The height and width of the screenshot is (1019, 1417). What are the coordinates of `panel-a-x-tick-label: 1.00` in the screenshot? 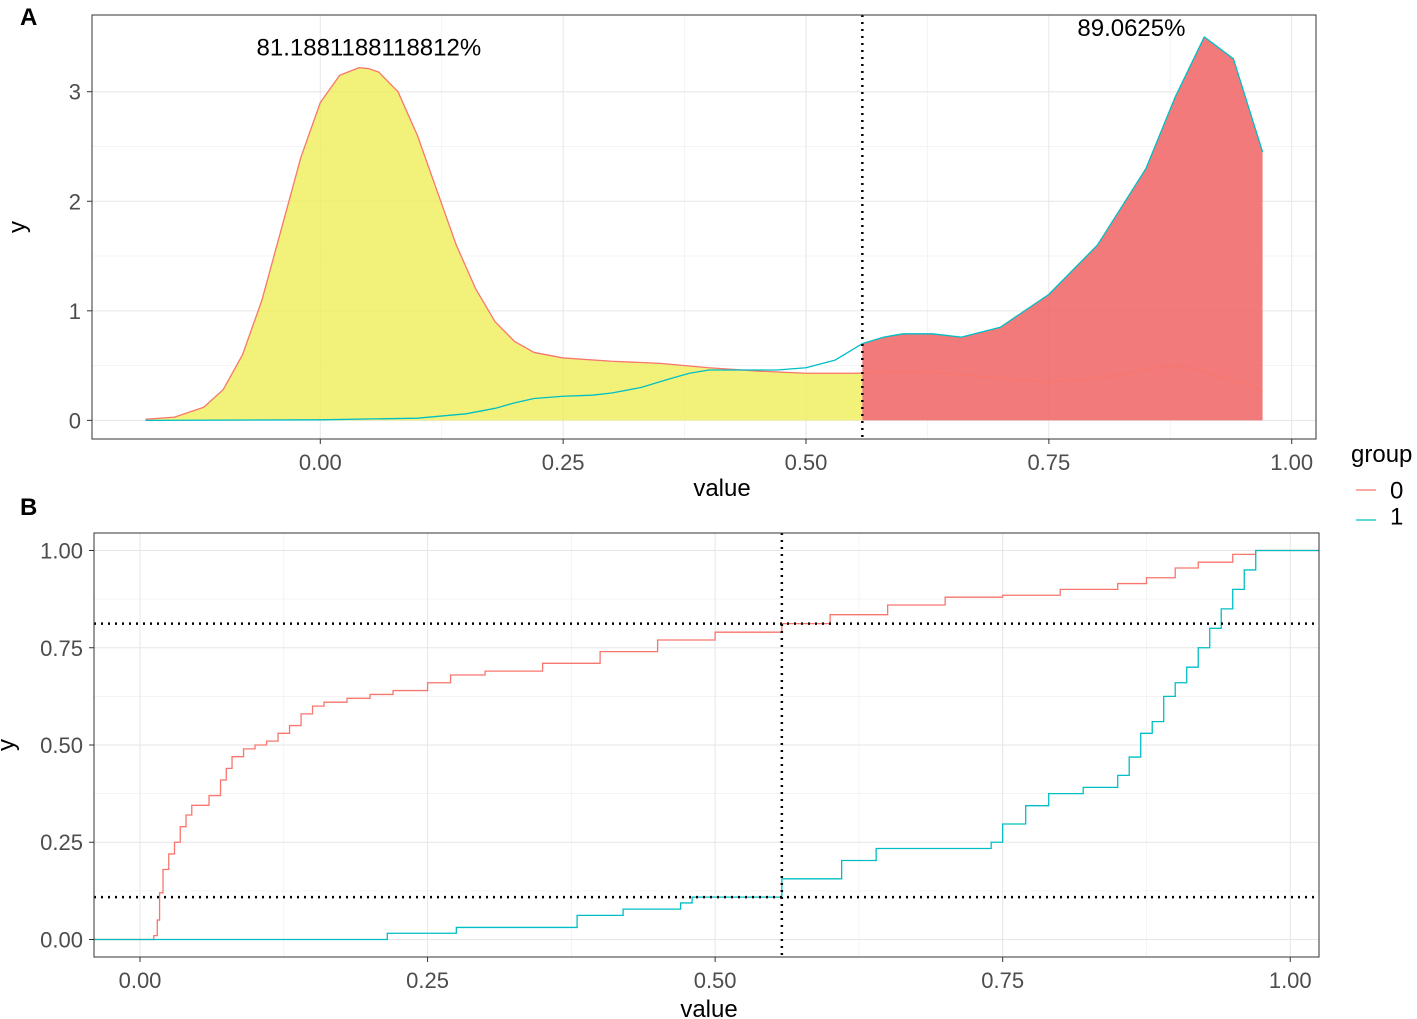 It's located at (1291, 462).